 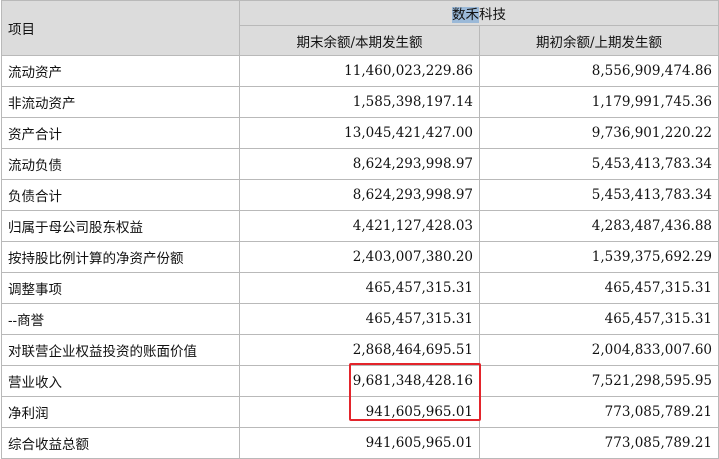 What do you see at coordinates (120, 412) in the screenshot?
I see `row-label: 净利润` at bounding box center [120, 412].